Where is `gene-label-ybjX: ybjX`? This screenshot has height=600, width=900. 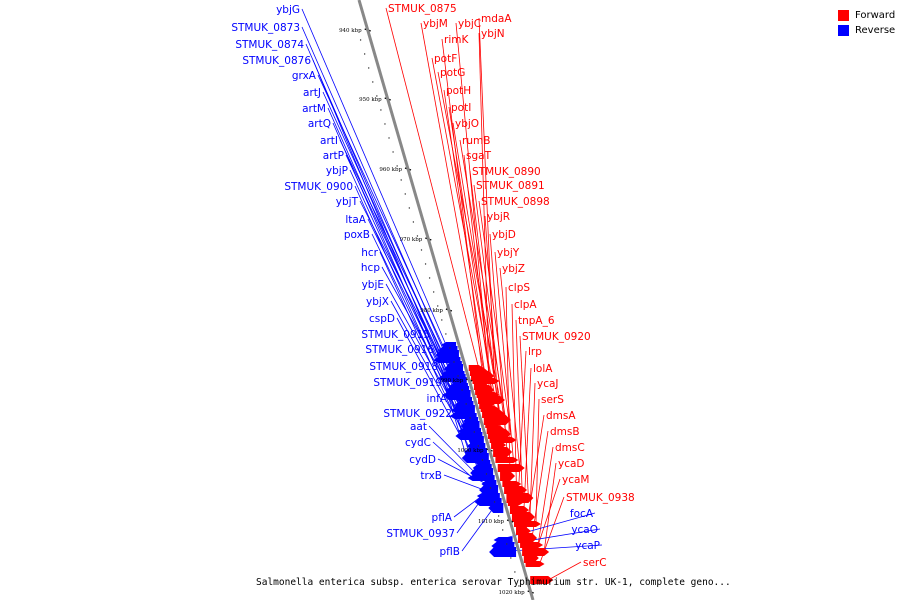 gene-label-ybjX: ybjX is located at coordinates (377, 302).